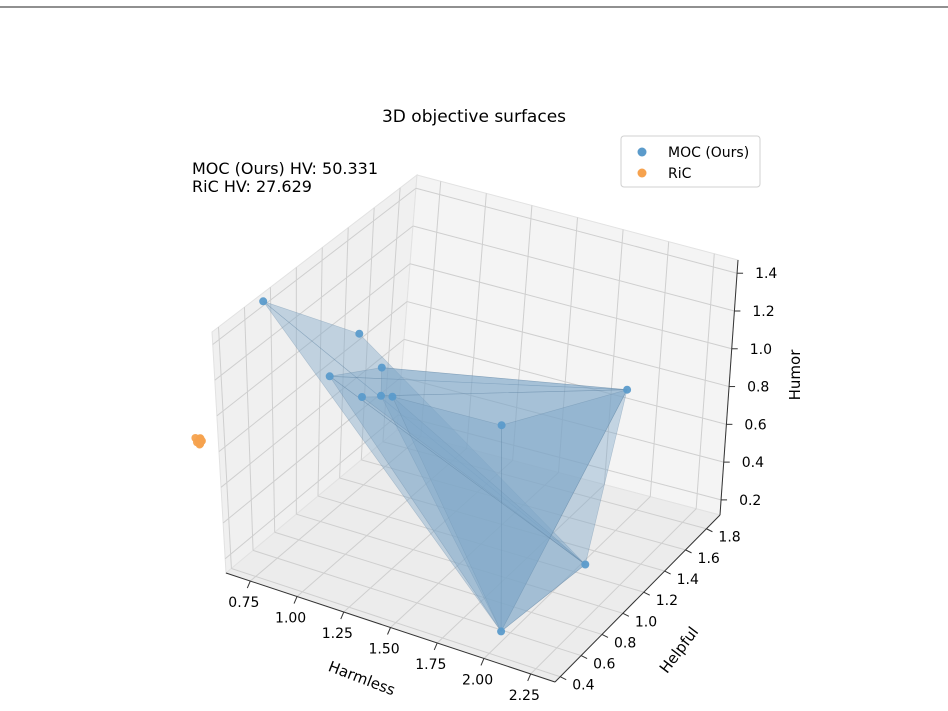  Describe the element at coordinates (758, 388) in the screenshot. I see `z-tick-label-3: 0.8` at that location.